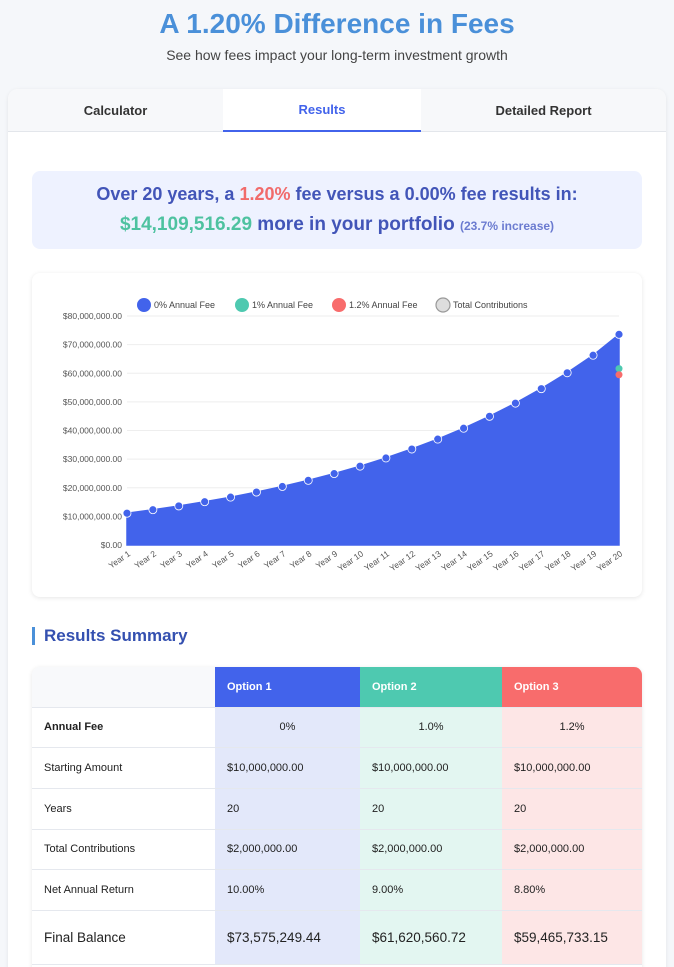 The width and height of the screenshot is (674, 967). Describe the element at coordinates (431, 809) in the screenshot. I see `cell-option-2: 20` at that location.